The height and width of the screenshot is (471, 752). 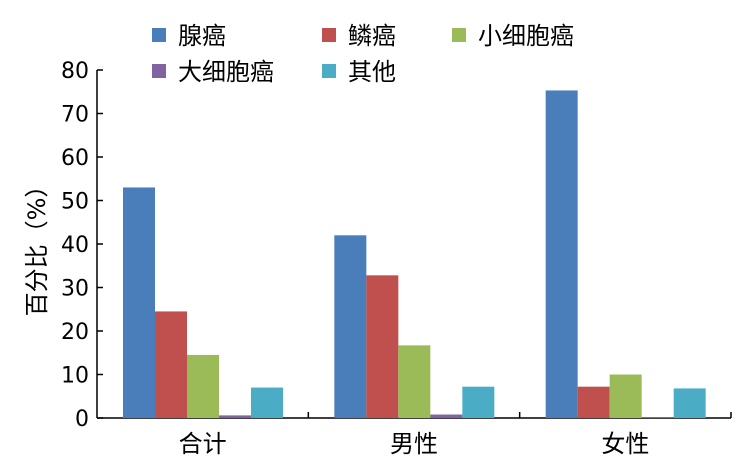 I want to click on y-tick-label: 70, so click(x=75, y=115).